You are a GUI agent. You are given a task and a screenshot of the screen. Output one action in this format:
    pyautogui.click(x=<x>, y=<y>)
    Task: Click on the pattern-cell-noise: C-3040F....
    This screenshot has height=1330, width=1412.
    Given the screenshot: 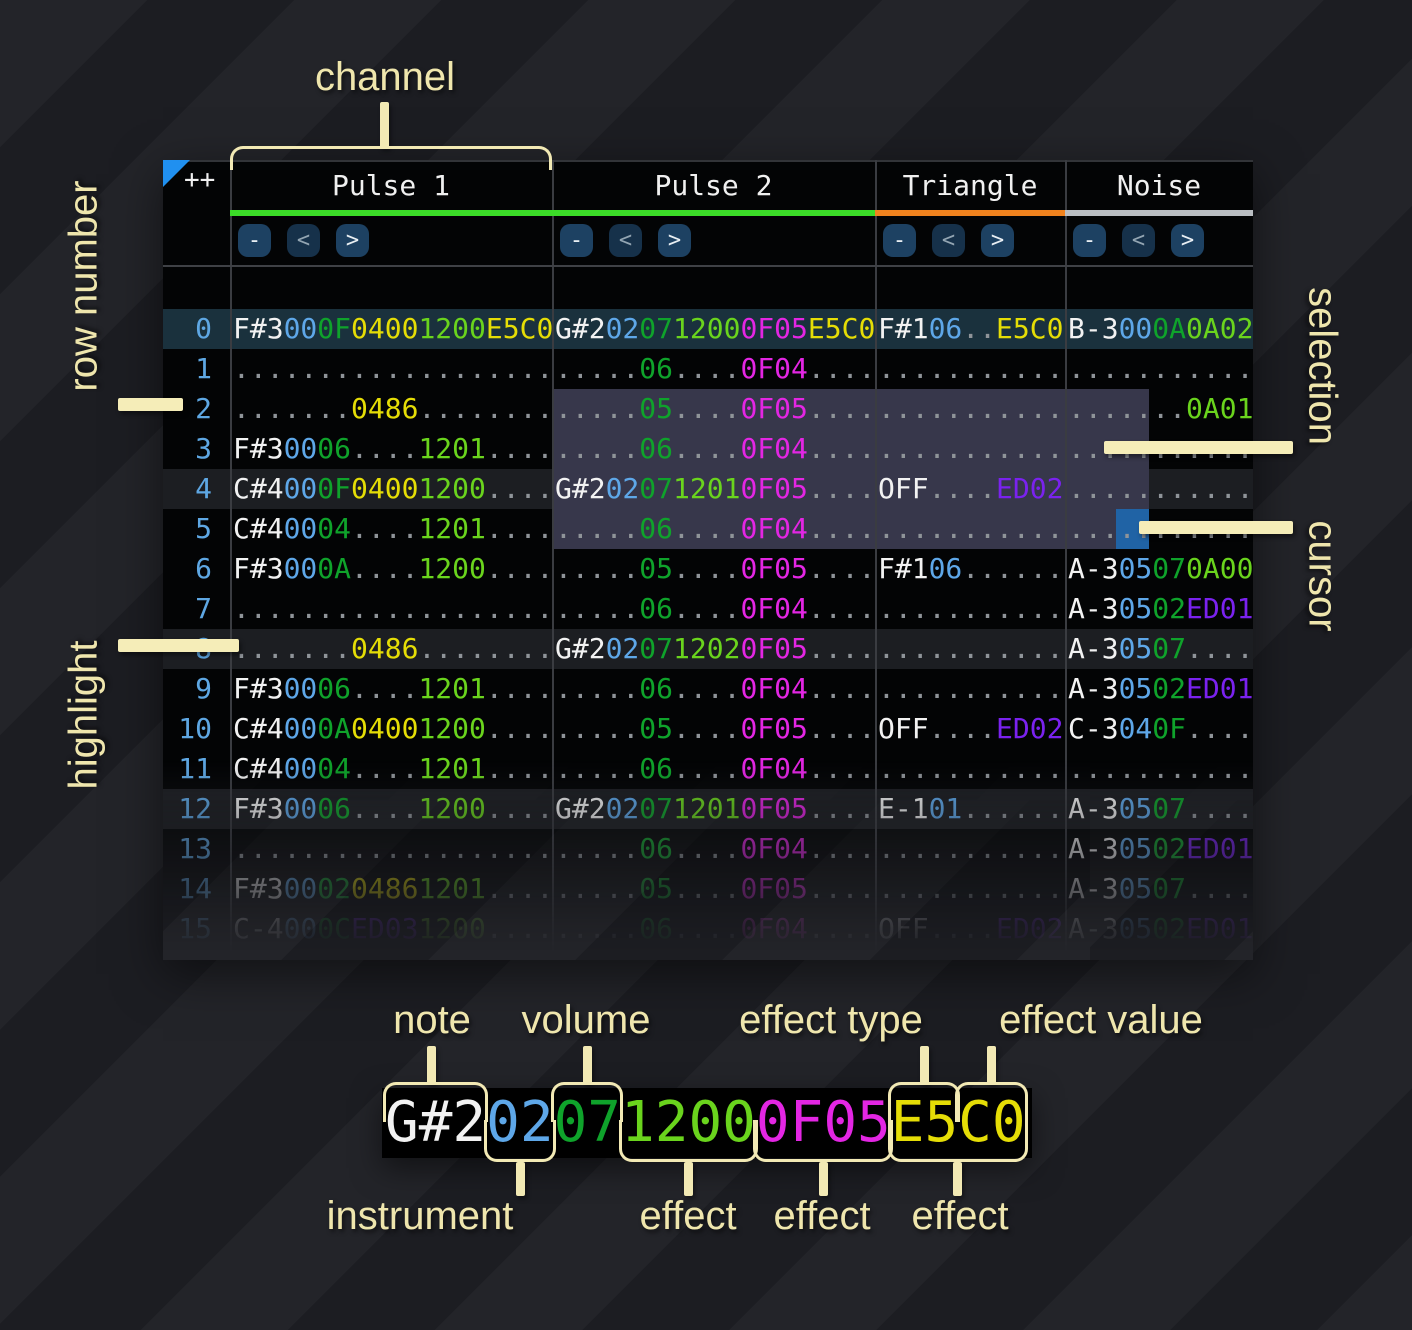 What is the action you would take?
    pyautogui.click(x=1159, y=729)
    